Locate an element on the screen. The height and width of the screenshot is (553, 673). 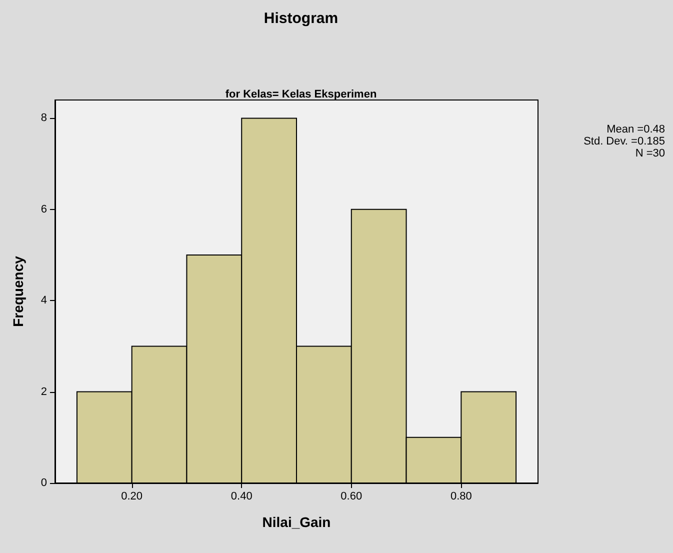
y-axis-title: Frequency is located at coordinates (18, 291).